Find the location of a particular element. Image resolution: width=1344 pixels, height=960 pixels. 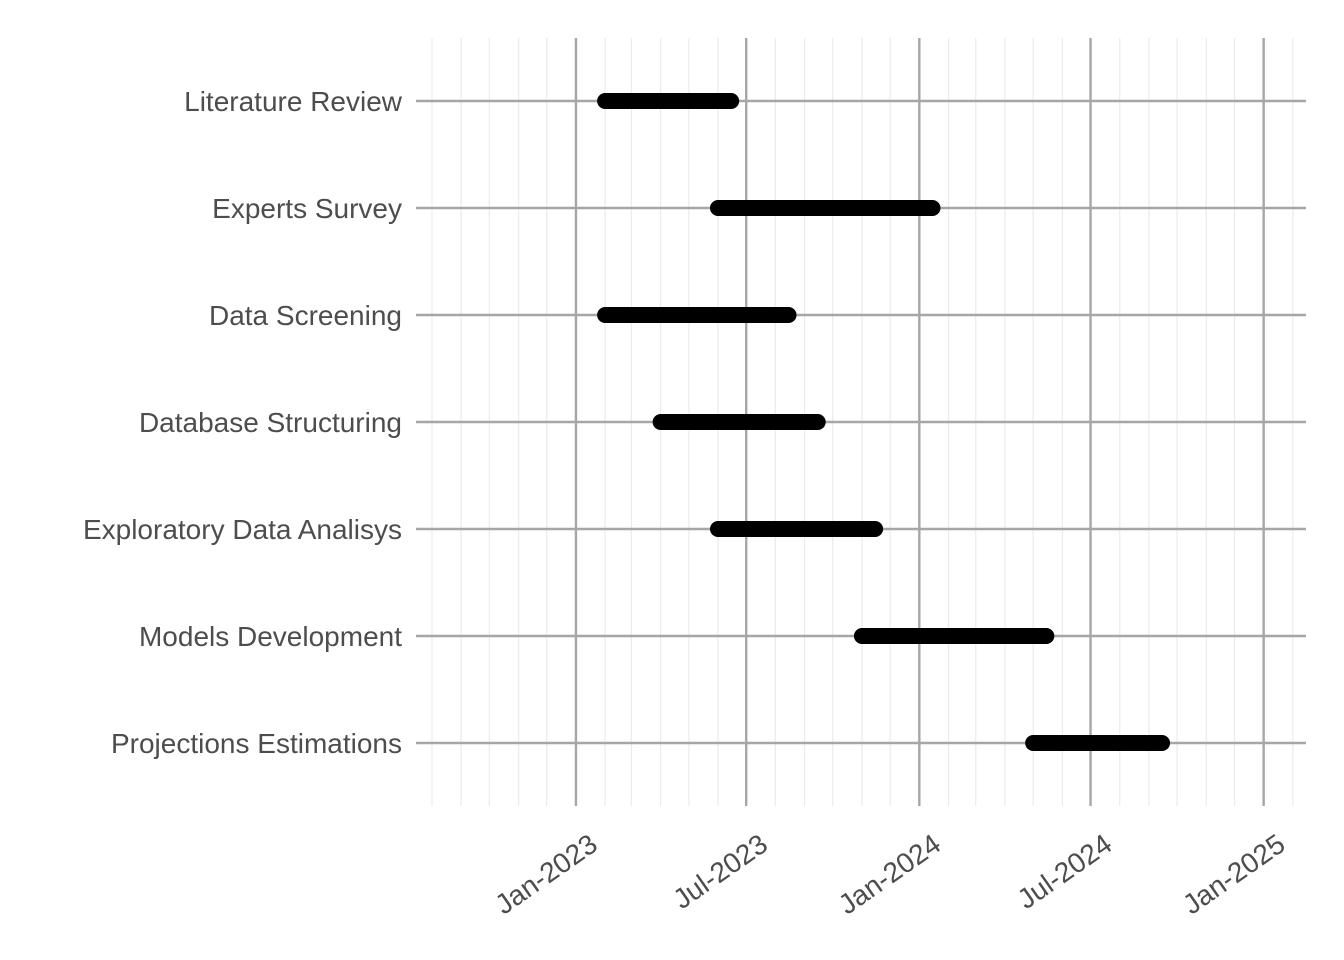

x-tick-label: Jan-2024 is located at coordinates (889, 874).